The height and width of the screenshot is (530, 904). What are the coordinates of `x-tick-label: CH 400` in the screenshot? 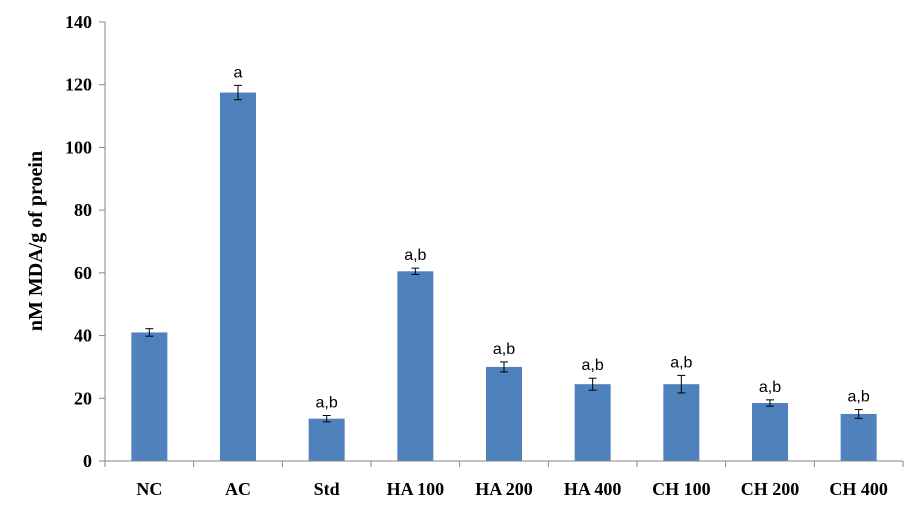 It's located at (858, 489).